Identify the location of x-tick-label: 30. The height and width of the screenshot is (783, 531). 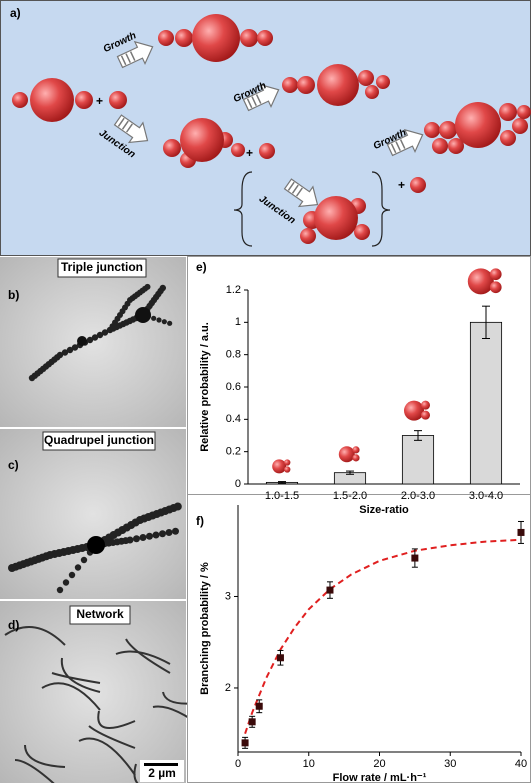
(450, 764).